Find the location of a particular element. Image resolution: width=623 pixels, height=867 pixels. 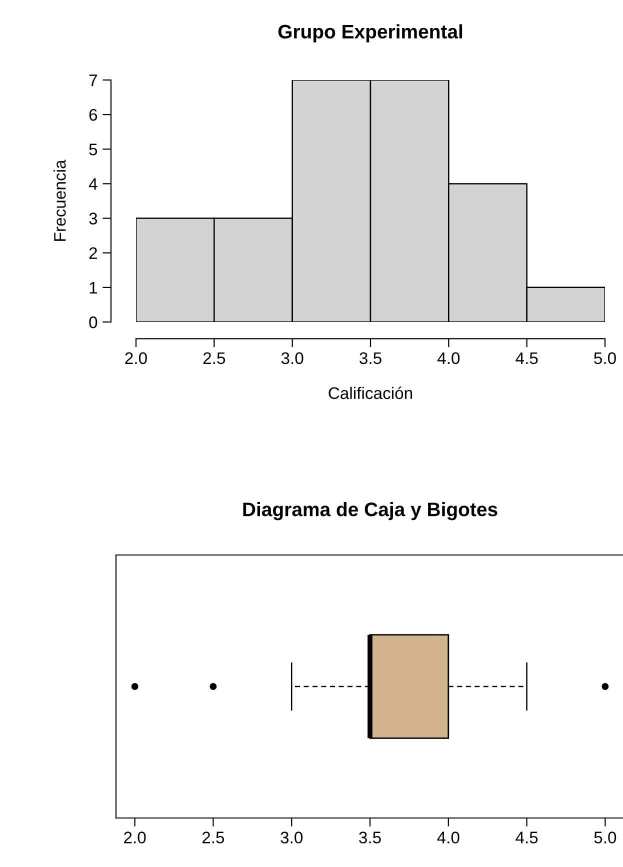

chart-title: Grupo Experimental is located at coordinates (370, 33).